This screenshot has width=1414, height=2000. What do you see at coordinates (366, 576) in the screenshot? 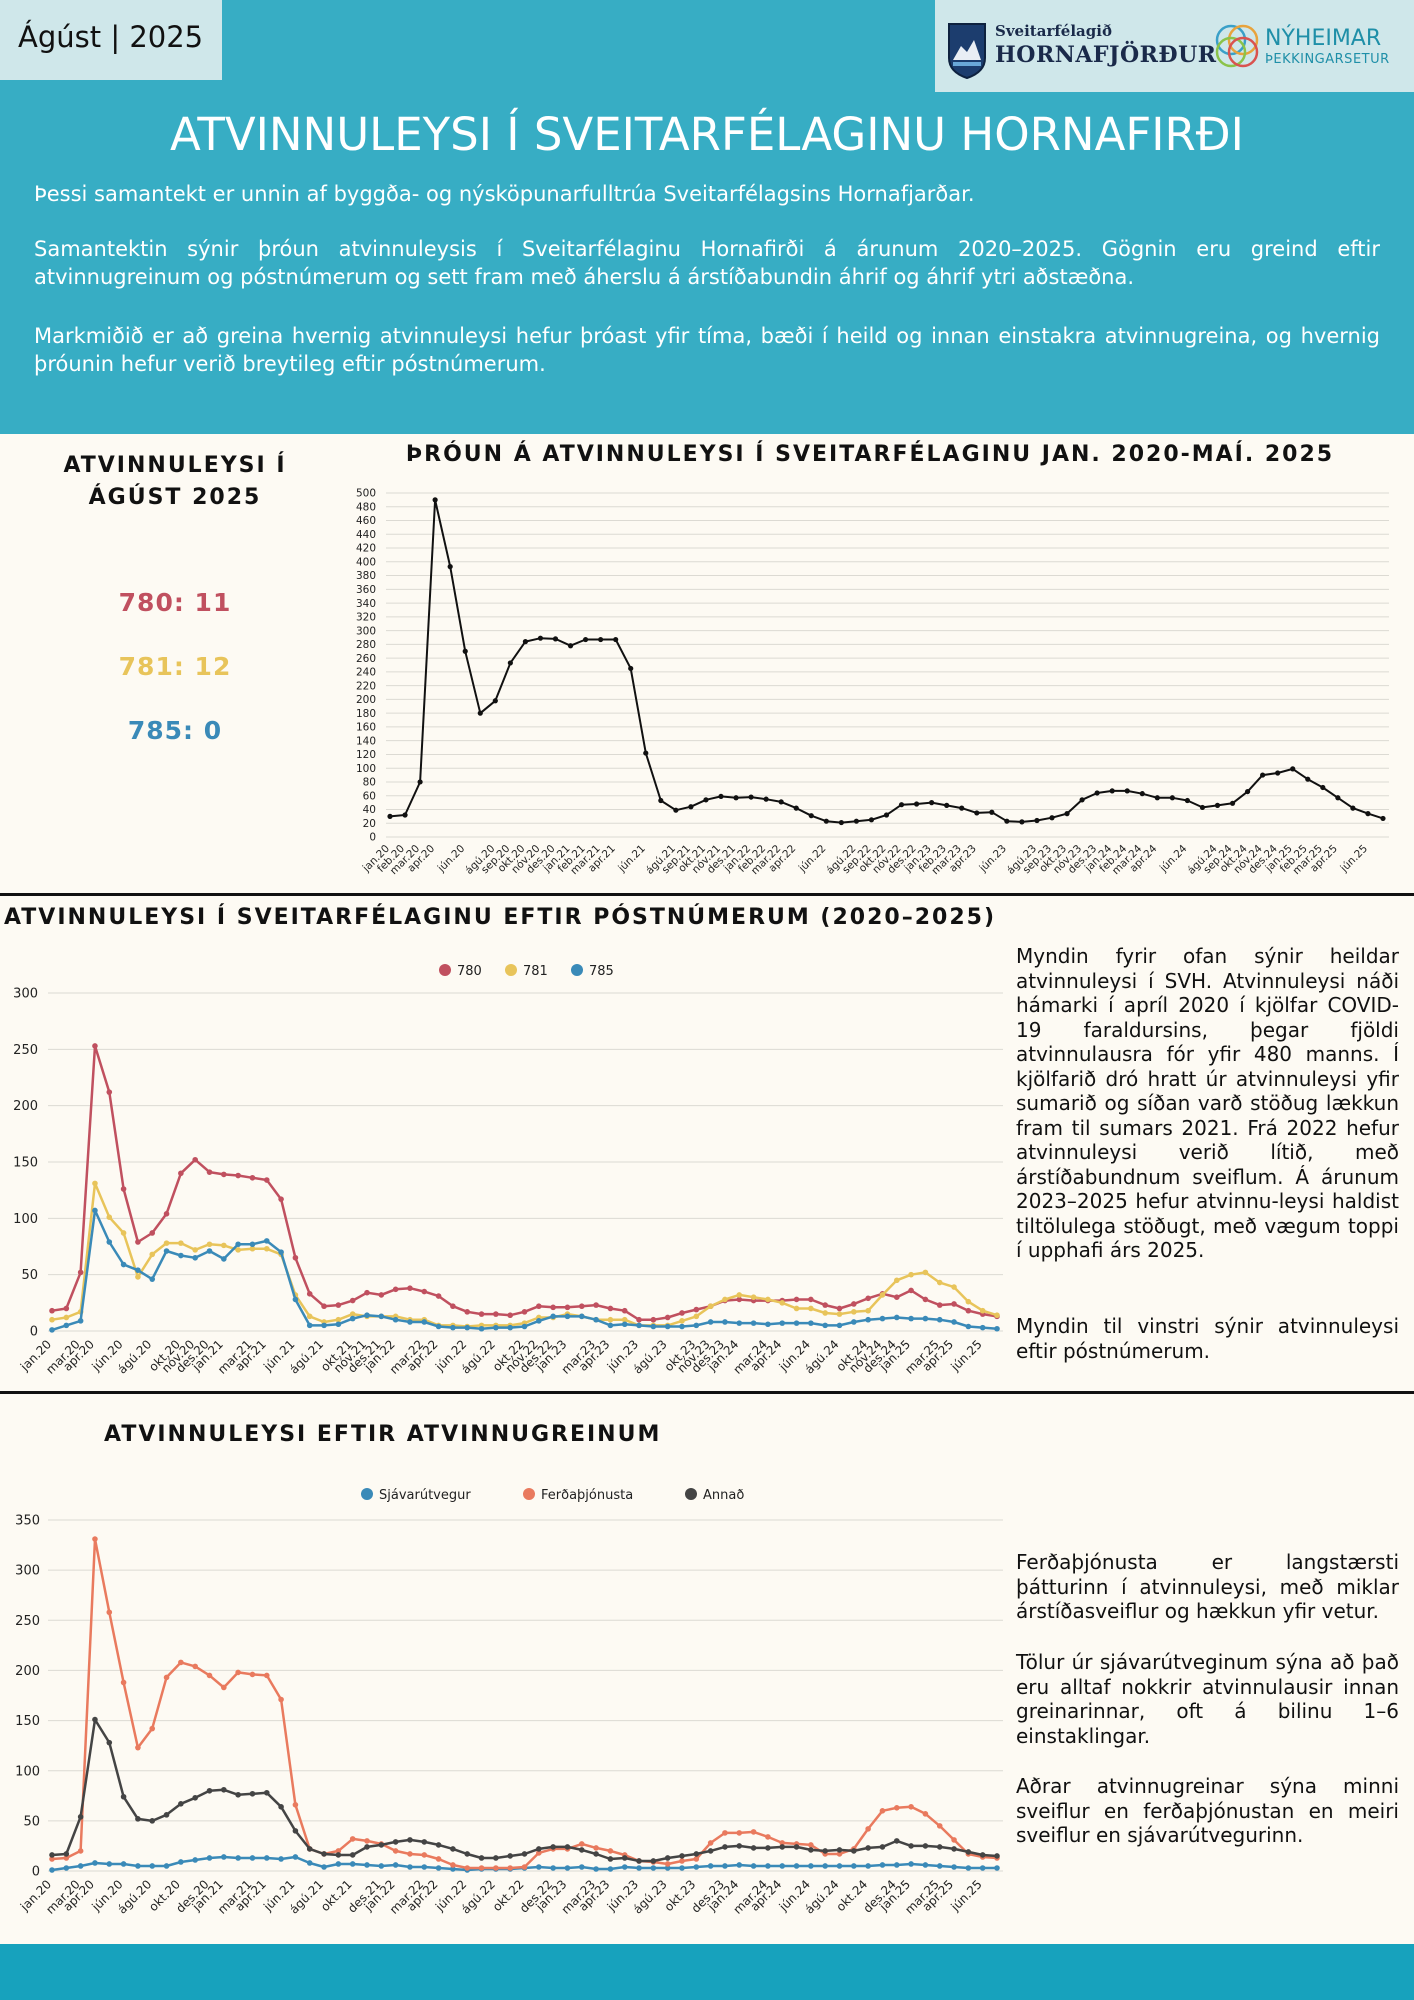
I see `y-tick-label: 380` at bounding box center [366, 576].